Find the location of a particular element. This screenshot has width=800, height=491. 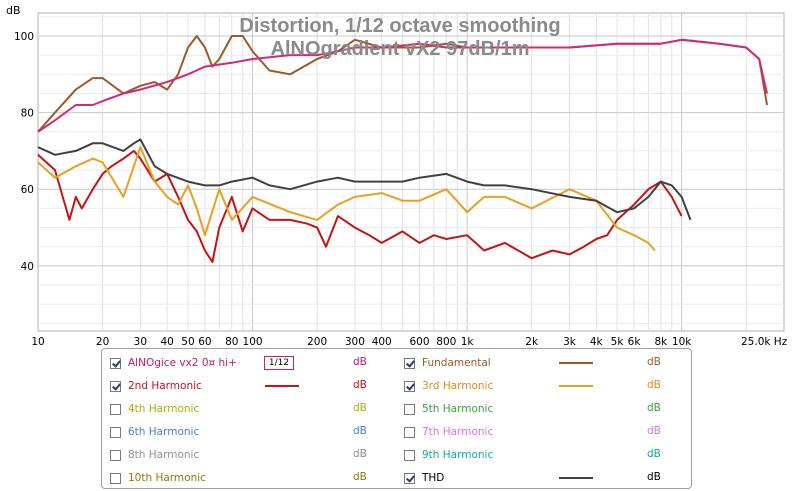

legend-checkbox-9th-harmonic is located at coordinates (409, 455).